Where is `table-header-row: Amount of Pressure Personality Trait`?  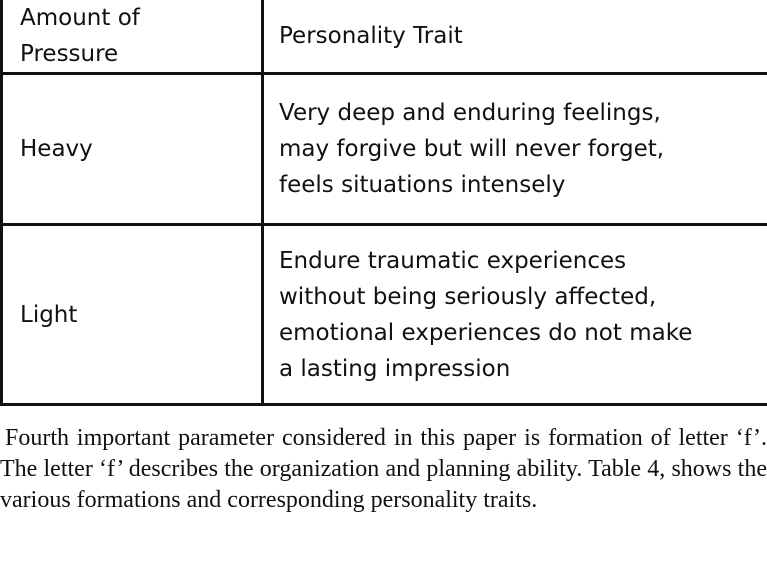
table-header-row: Amount of Pressure Personality Trait is located at coordinates (383, 37).